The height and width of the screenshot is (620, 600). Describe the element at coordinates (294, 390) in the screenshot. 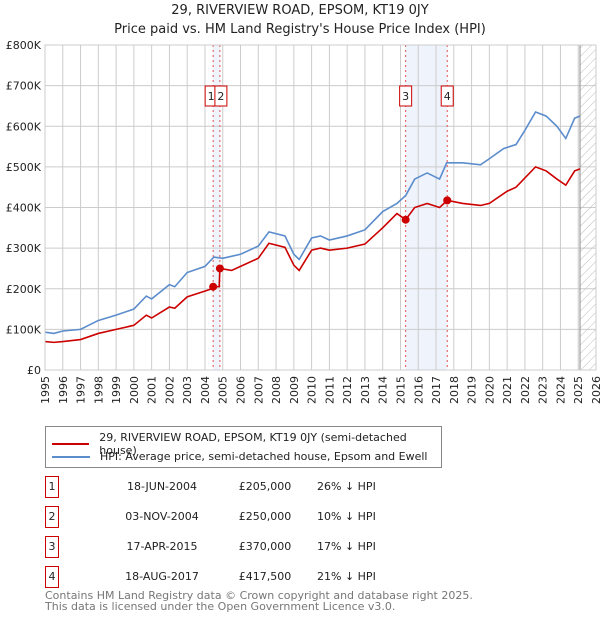

I see `x-tick-label: 2009` at that location.